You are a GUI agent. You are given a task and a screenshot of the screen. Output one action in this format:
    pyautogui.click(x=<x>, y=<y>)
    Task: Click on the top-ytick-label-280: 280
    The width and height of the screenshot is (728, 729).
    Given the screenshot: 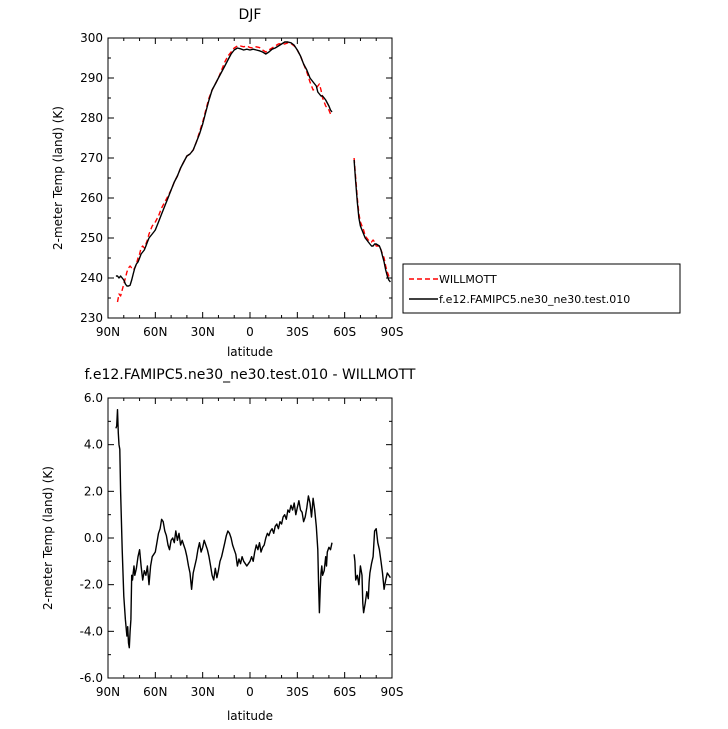 What is the action you would take?
    pyautogui.click(x=91, y=118)
    